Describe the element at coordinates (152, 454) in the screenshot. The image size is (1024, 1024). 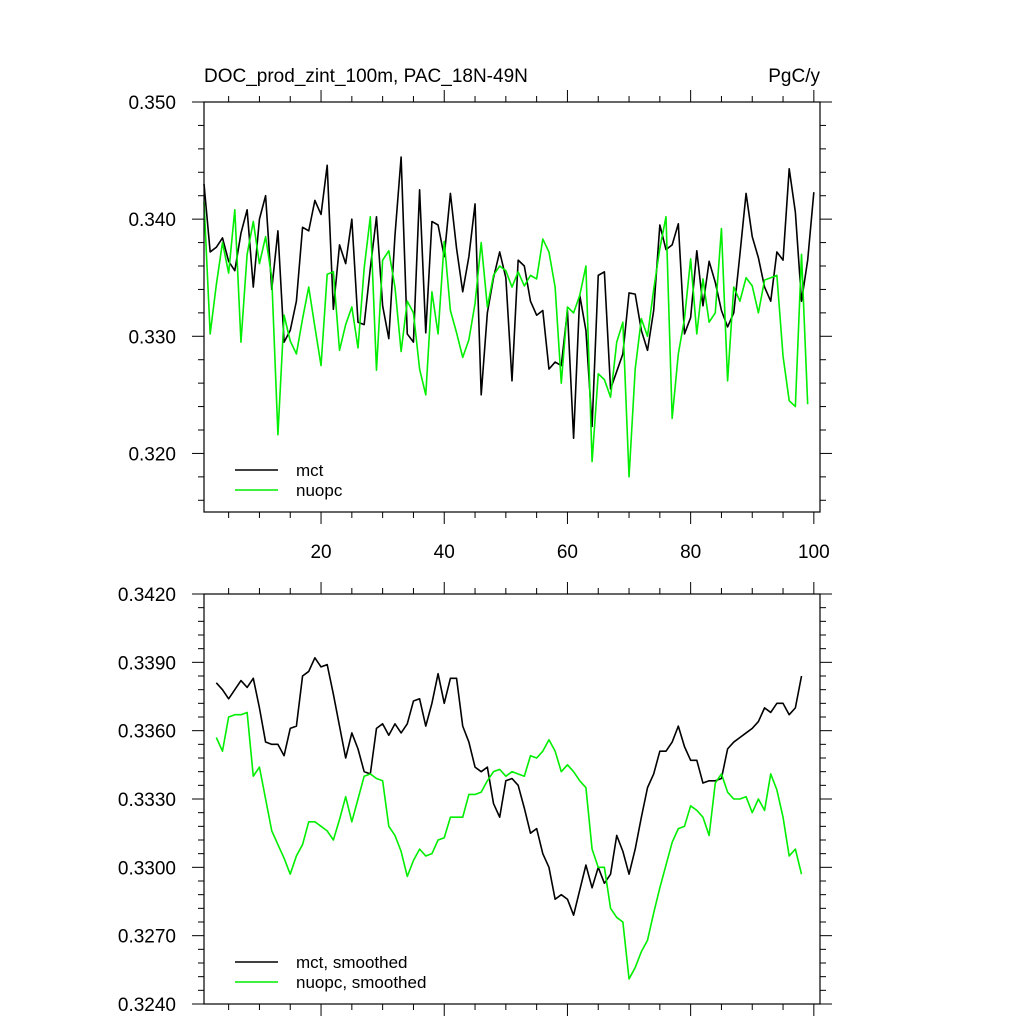
I see `y-tick-label: 0.320` at that location.